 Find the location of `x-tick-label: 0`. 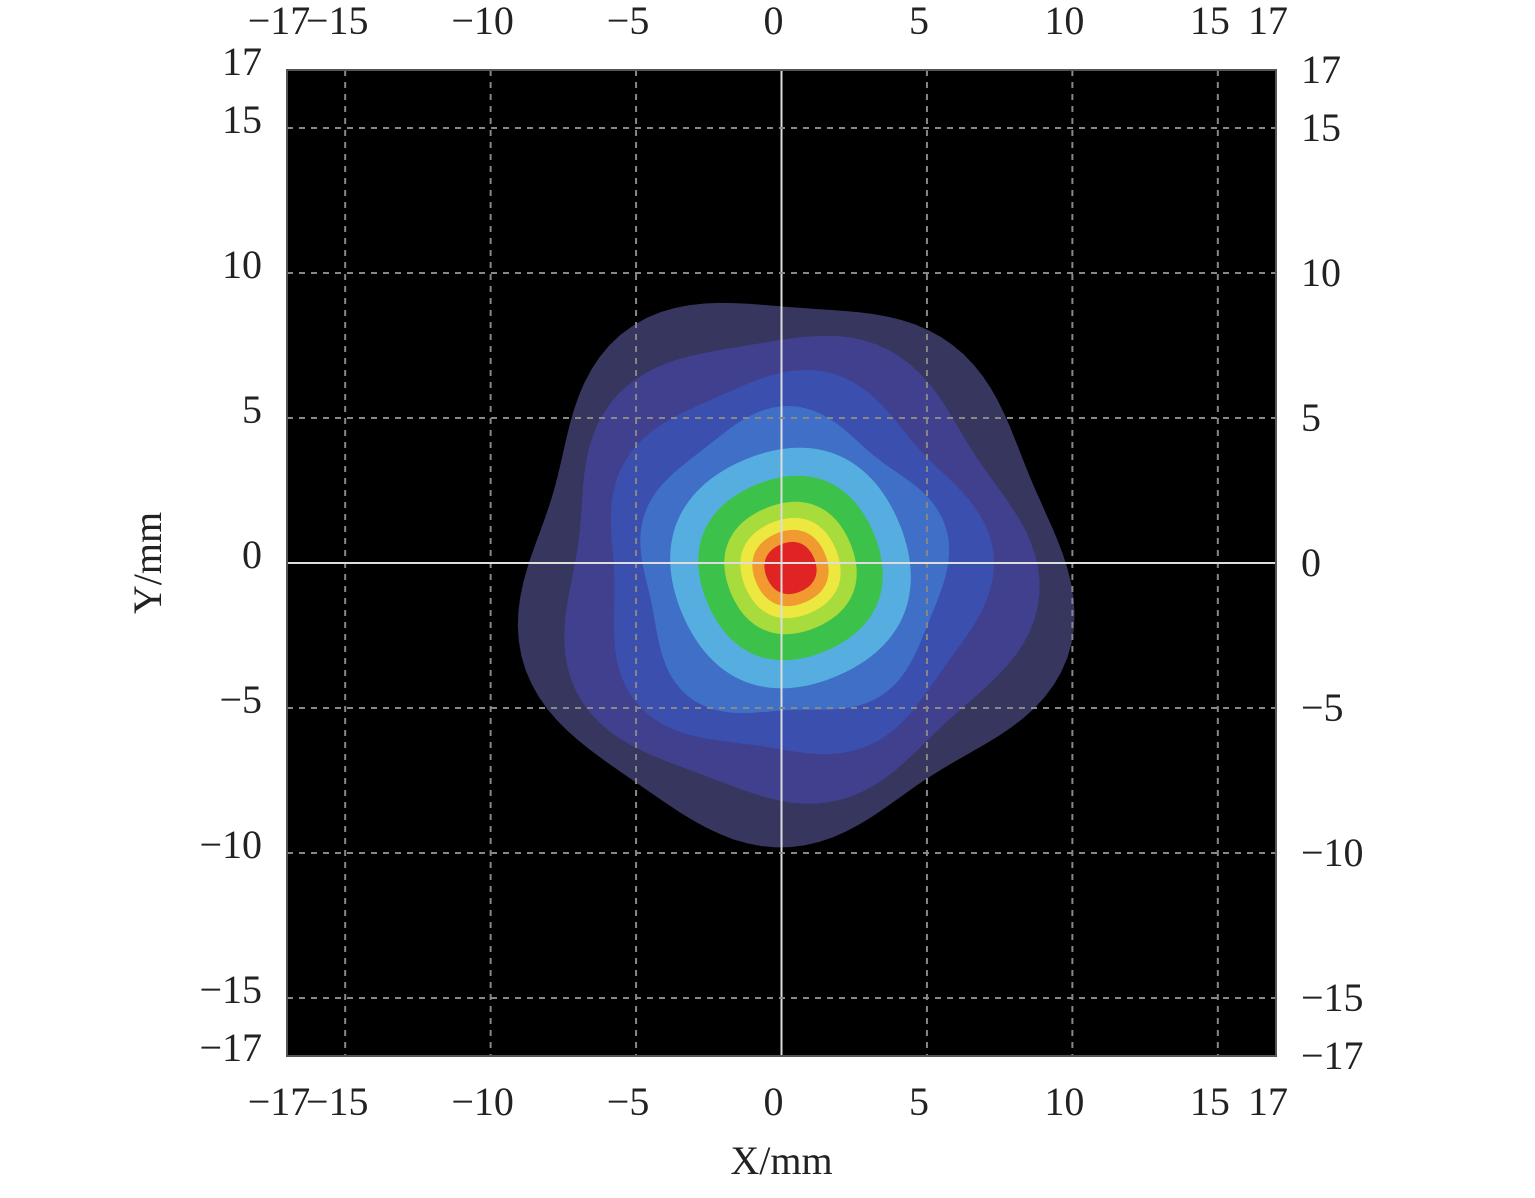

x-tick-label: 0 is located at coordinates (774, 1101).